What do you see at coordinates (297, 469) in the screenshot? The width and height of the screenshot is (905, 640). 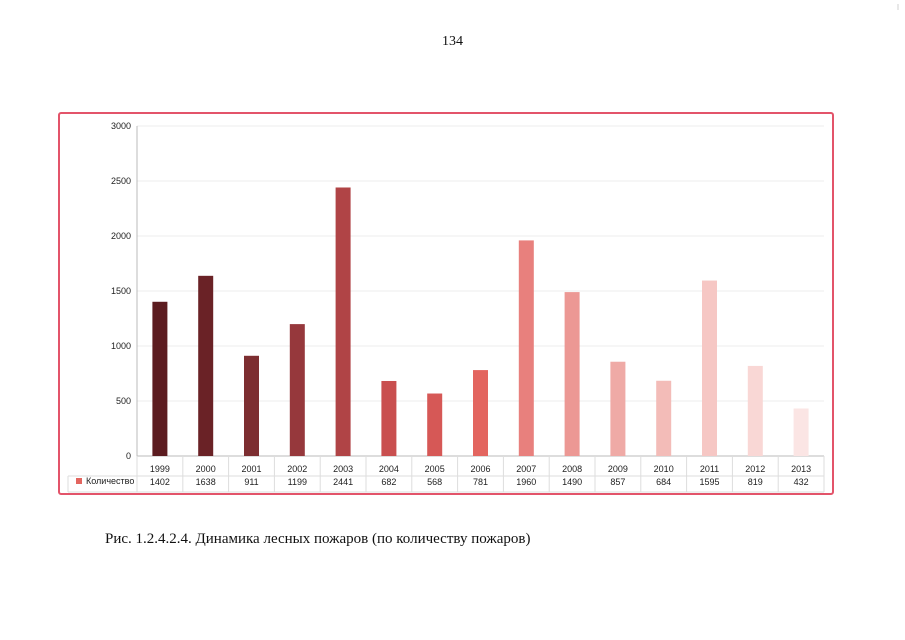 I see `x-category-label: 2002` at bounding box center [297, 469].